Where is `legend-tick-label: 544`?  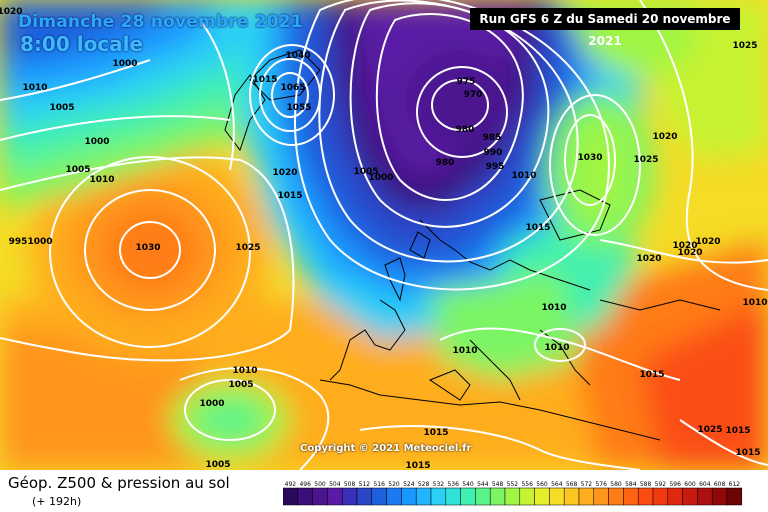 legend-tick-label: 544 is located at coordinates (483, 484).